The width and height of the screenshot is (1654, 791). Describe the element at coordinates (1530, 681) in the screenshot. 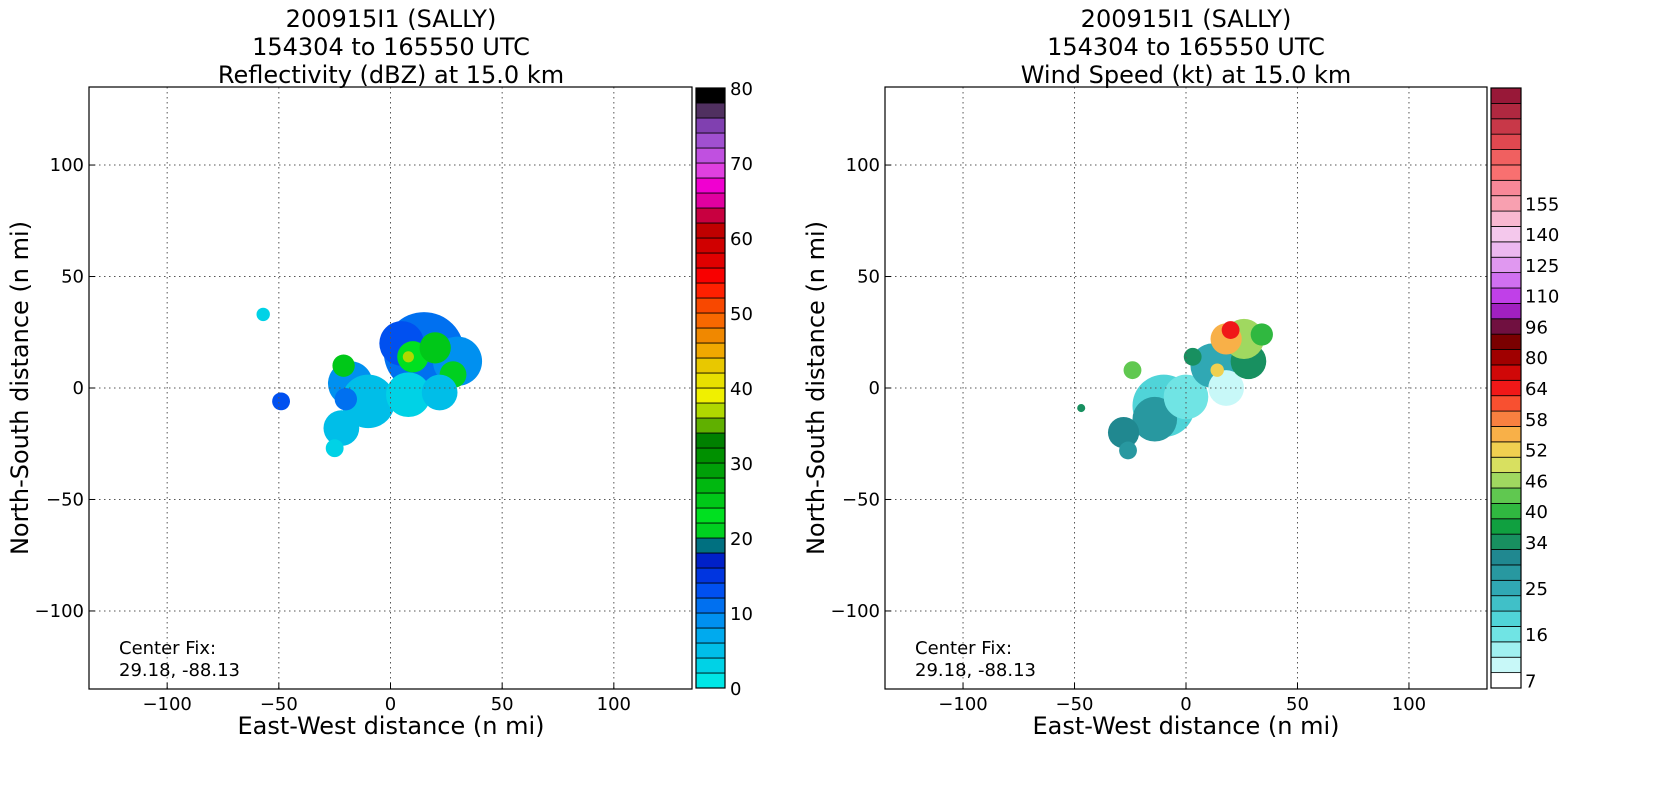

I see `colorbar-tick-label-0: 7` at that location.